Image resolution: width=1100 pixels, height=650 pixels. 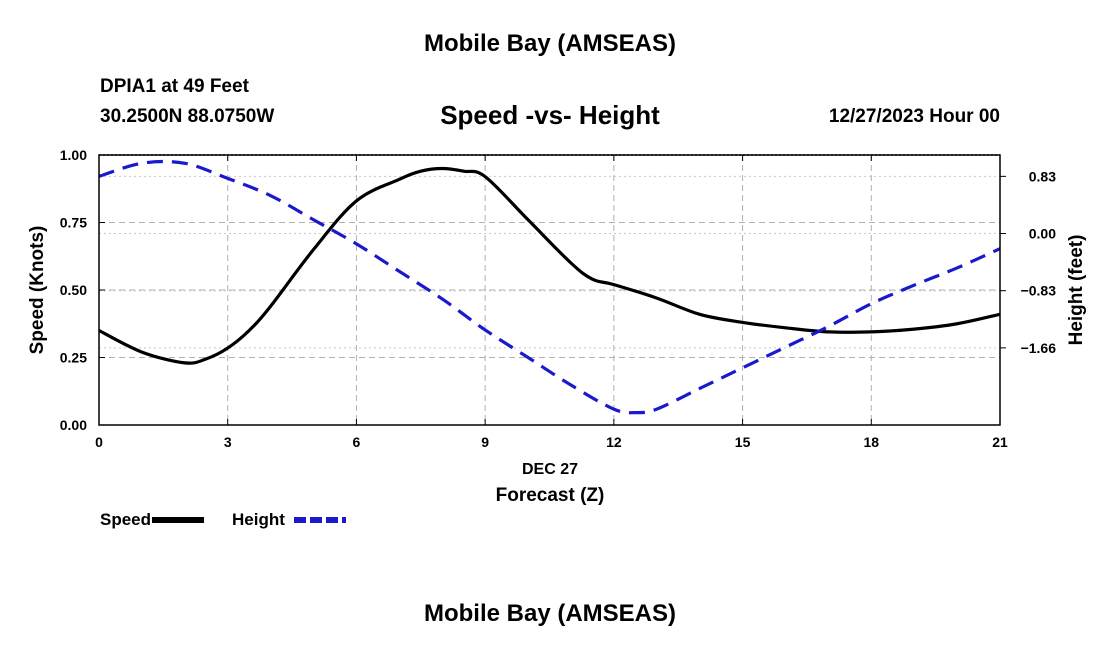 I want to click on x-axis-title: Forecast (Z), so click(x=550, y=495).